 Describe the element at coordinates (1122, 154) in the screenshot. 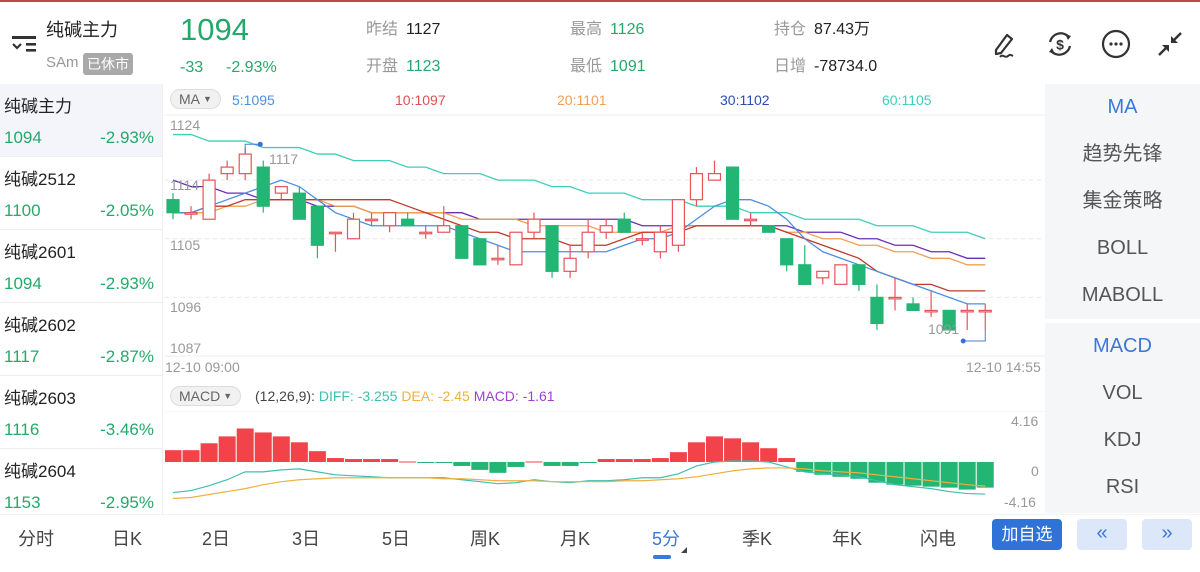

I see `indicator-trend-pioneer: 趋势先锋` at that location.